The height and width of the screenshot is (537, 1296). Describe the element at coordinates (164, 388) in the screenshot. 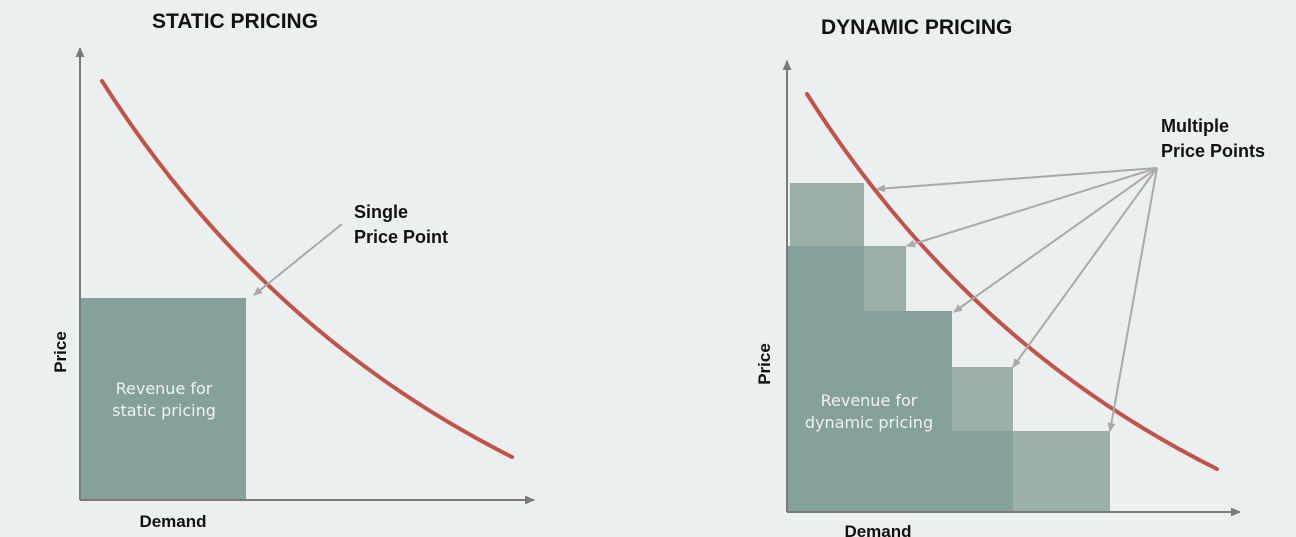

I see `static-region-label-line1: Revenue for` at that location.